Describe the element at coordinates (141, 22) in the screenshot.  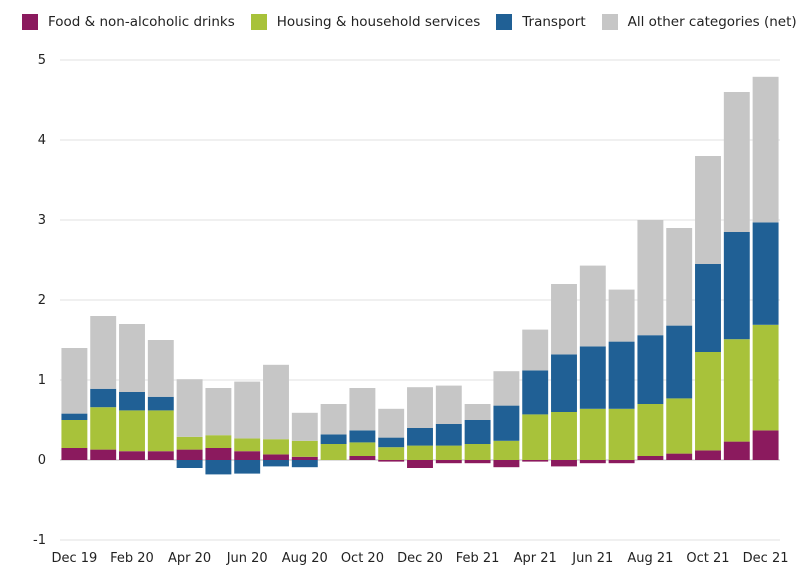
I see `legend-label-food: Food & non-alcoholic drinks` at that location.